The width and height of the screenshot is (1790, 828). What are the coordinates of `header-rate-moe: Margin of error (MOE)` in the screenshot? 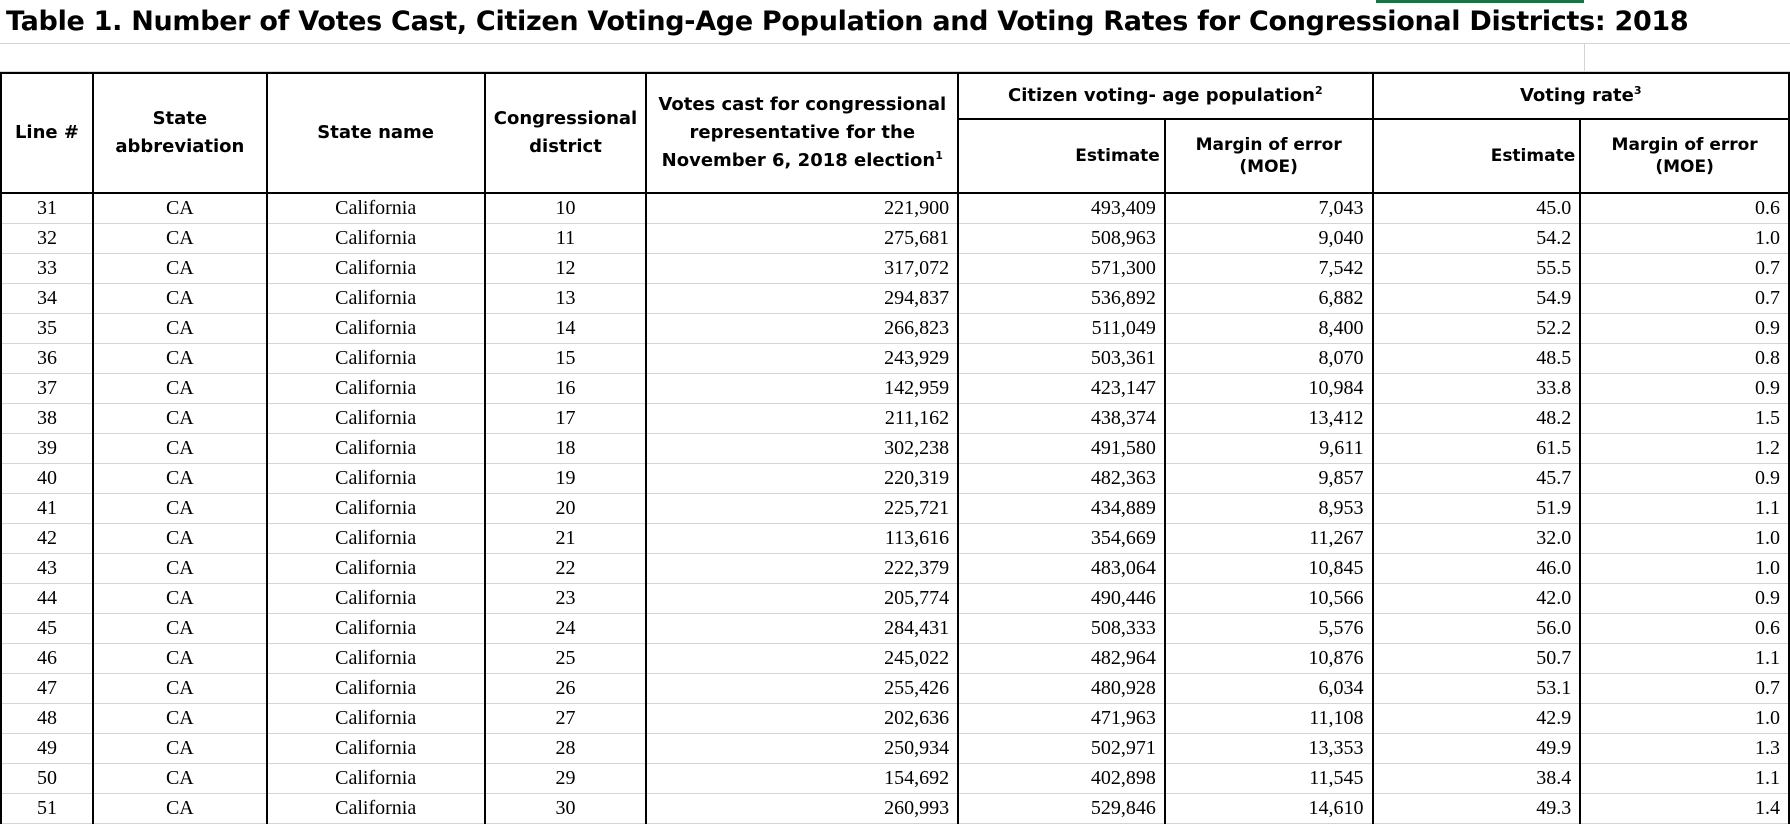 It's located at (1684, 156).